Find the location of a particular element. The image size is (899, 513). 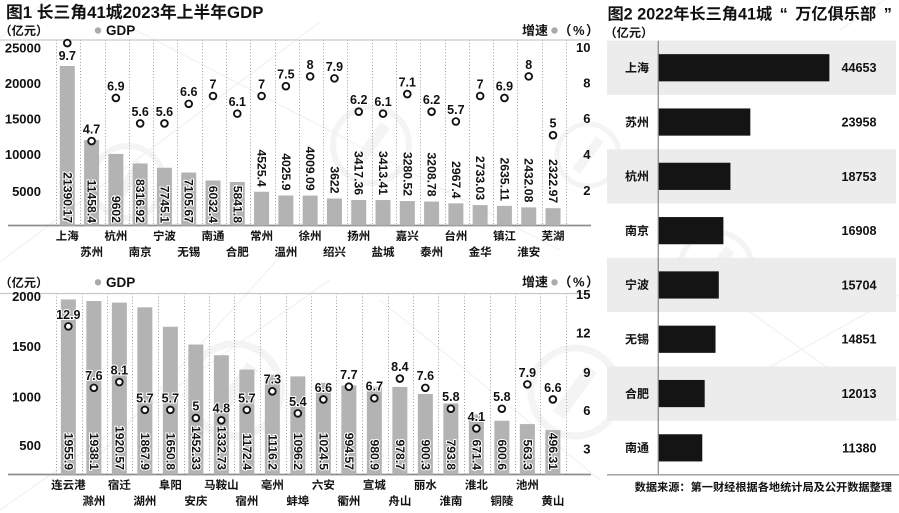

svg-text: 1172.4 is located at coordinates (247, 451).